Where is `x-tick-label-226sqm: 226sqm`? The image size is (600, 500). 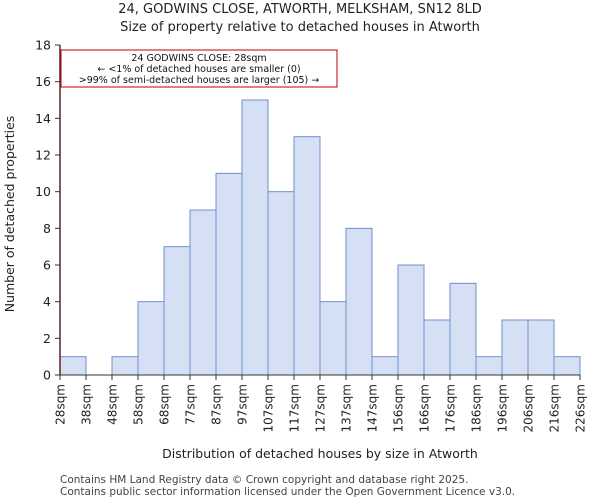 x-tick-label-226sqm: 226sqm is located at coordinates (581, 408).